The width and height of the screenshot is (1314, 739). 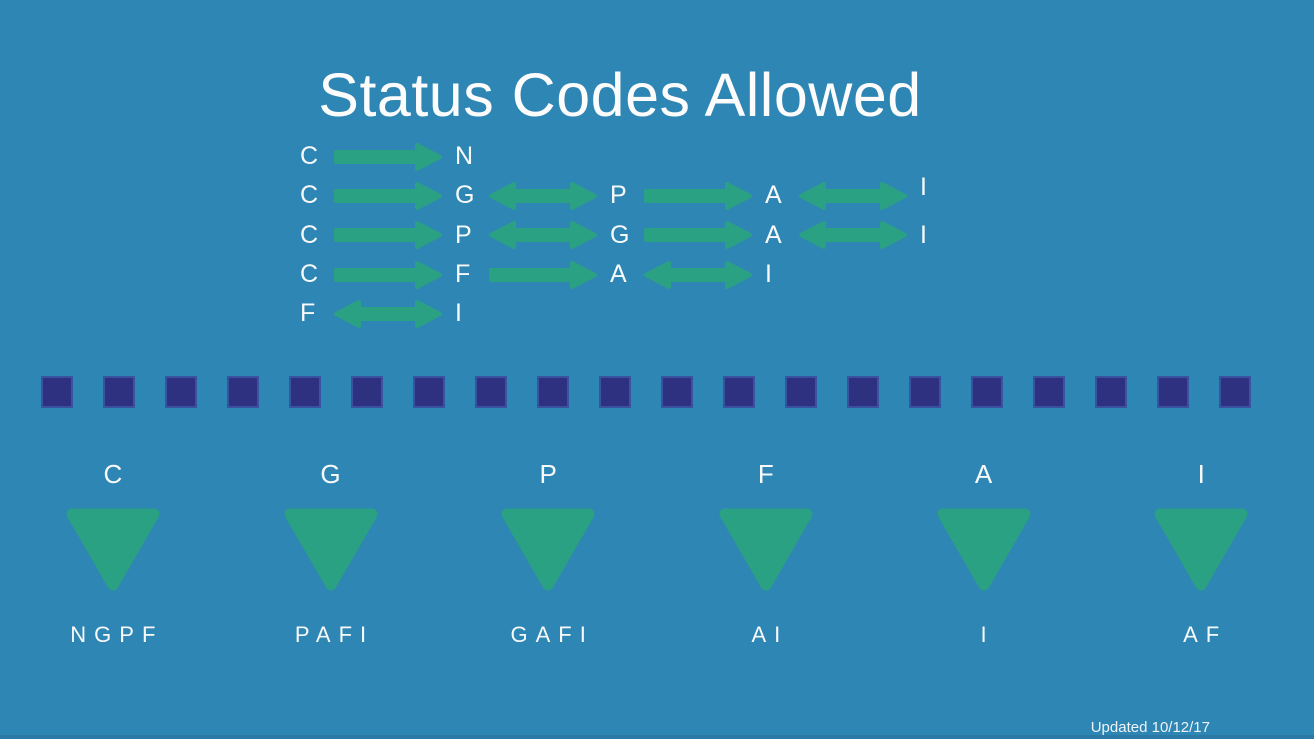 I want to click on bottom-edge-bar, so click(x=657, y=737).